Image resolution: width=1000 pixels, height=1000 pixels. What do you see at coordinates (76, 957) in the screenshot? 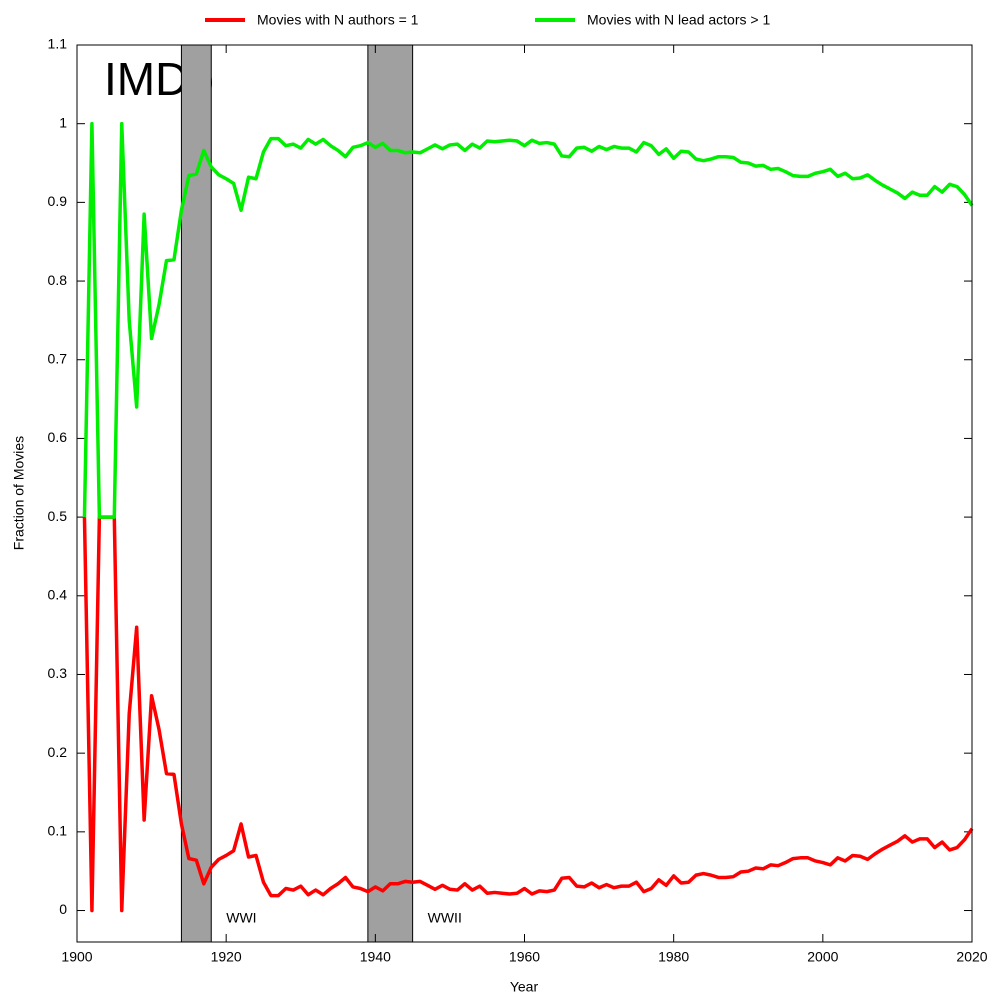
I see `x-tick-label: 1900` at bounding box center [76, 957].